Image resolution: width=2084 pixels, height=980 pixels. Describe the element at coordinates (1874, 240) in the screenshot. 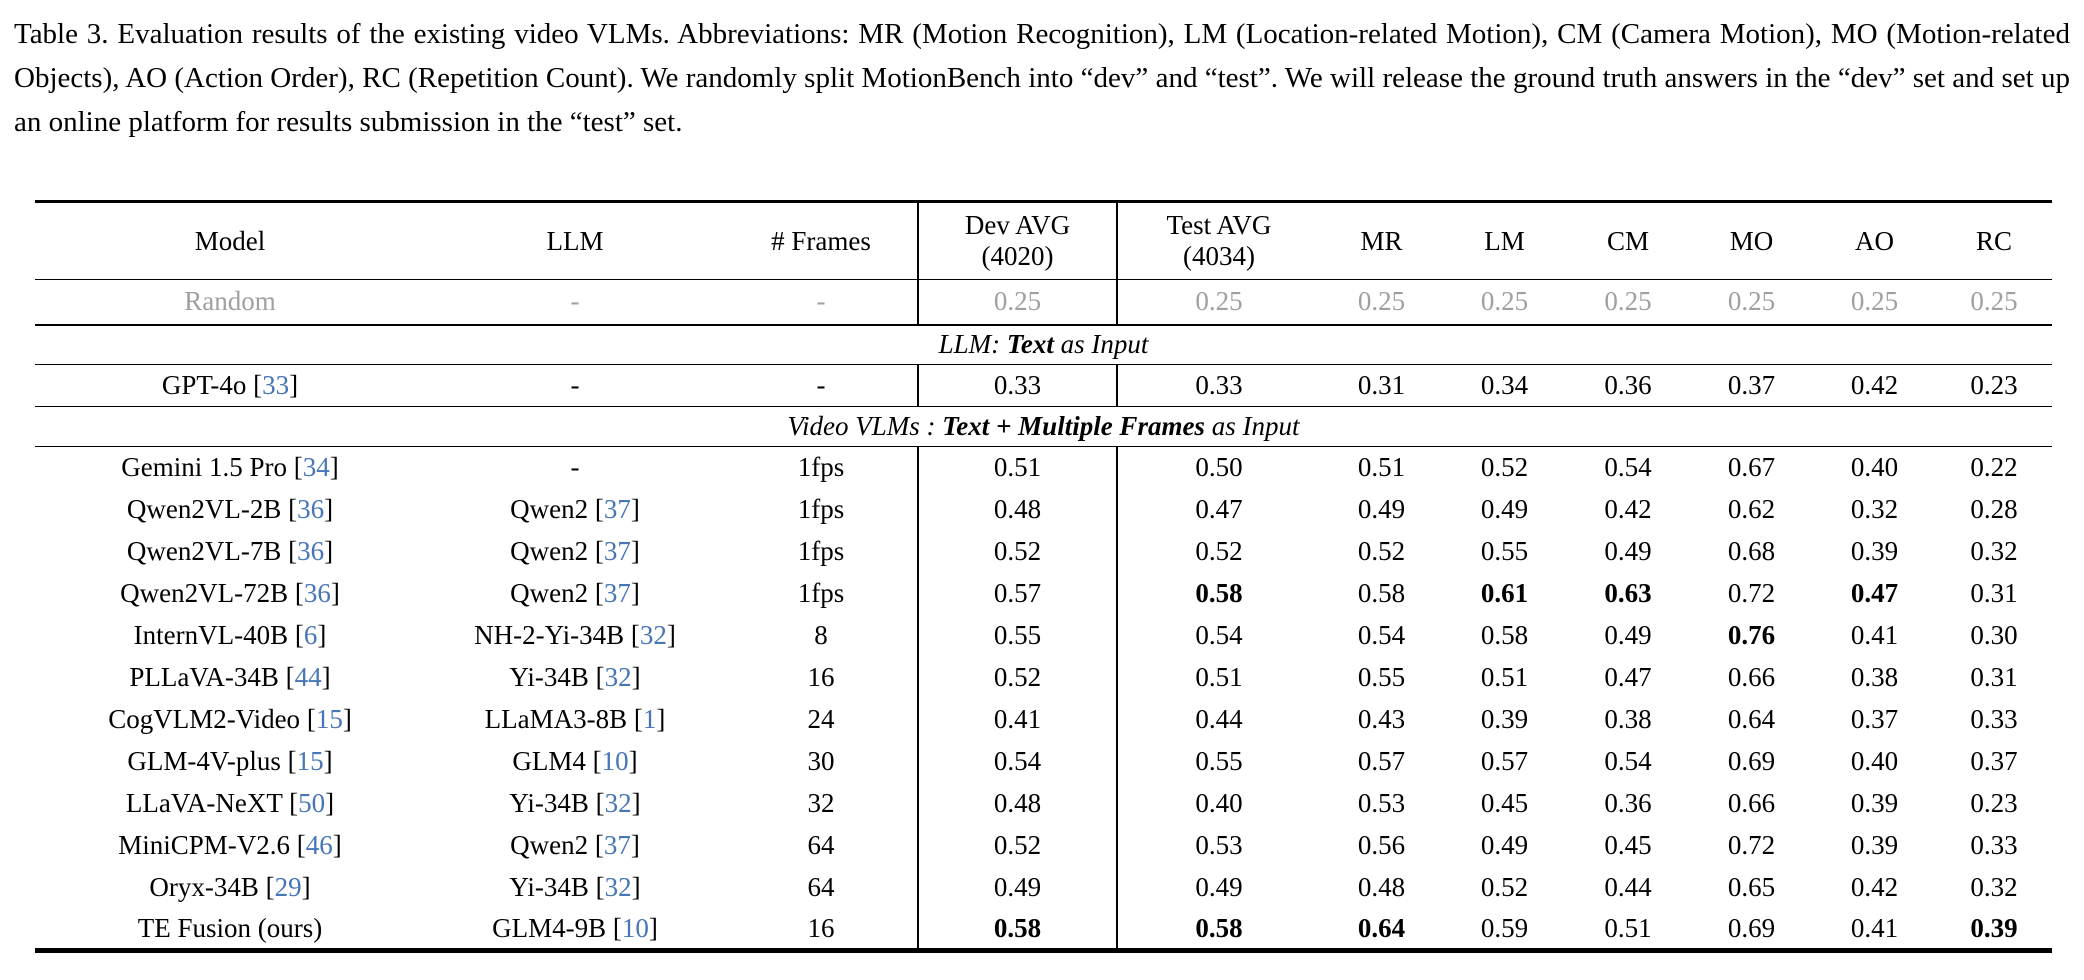

I see `column-header-ao: AO` at that location.